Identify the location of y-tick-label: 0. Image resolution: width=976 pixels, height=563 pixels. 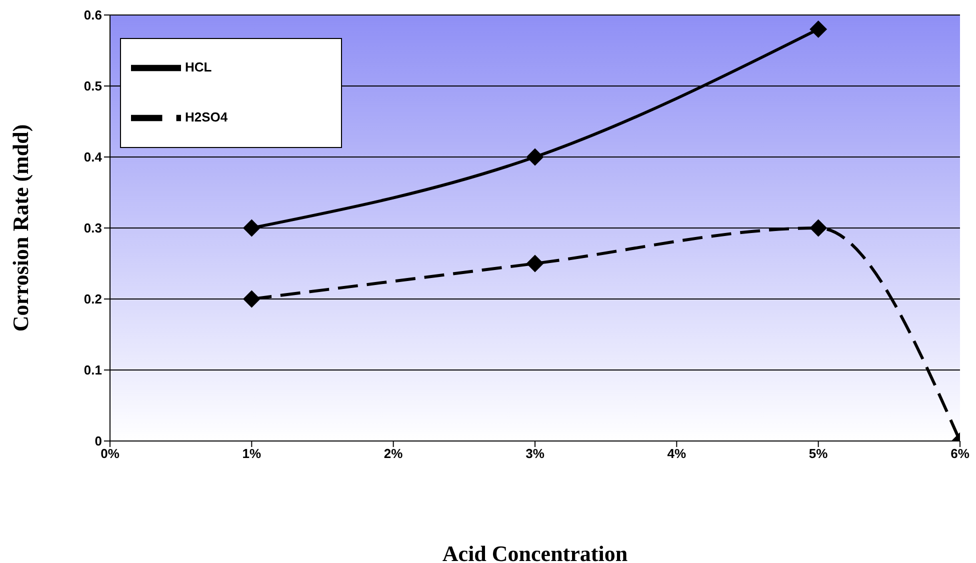
(98, 441).